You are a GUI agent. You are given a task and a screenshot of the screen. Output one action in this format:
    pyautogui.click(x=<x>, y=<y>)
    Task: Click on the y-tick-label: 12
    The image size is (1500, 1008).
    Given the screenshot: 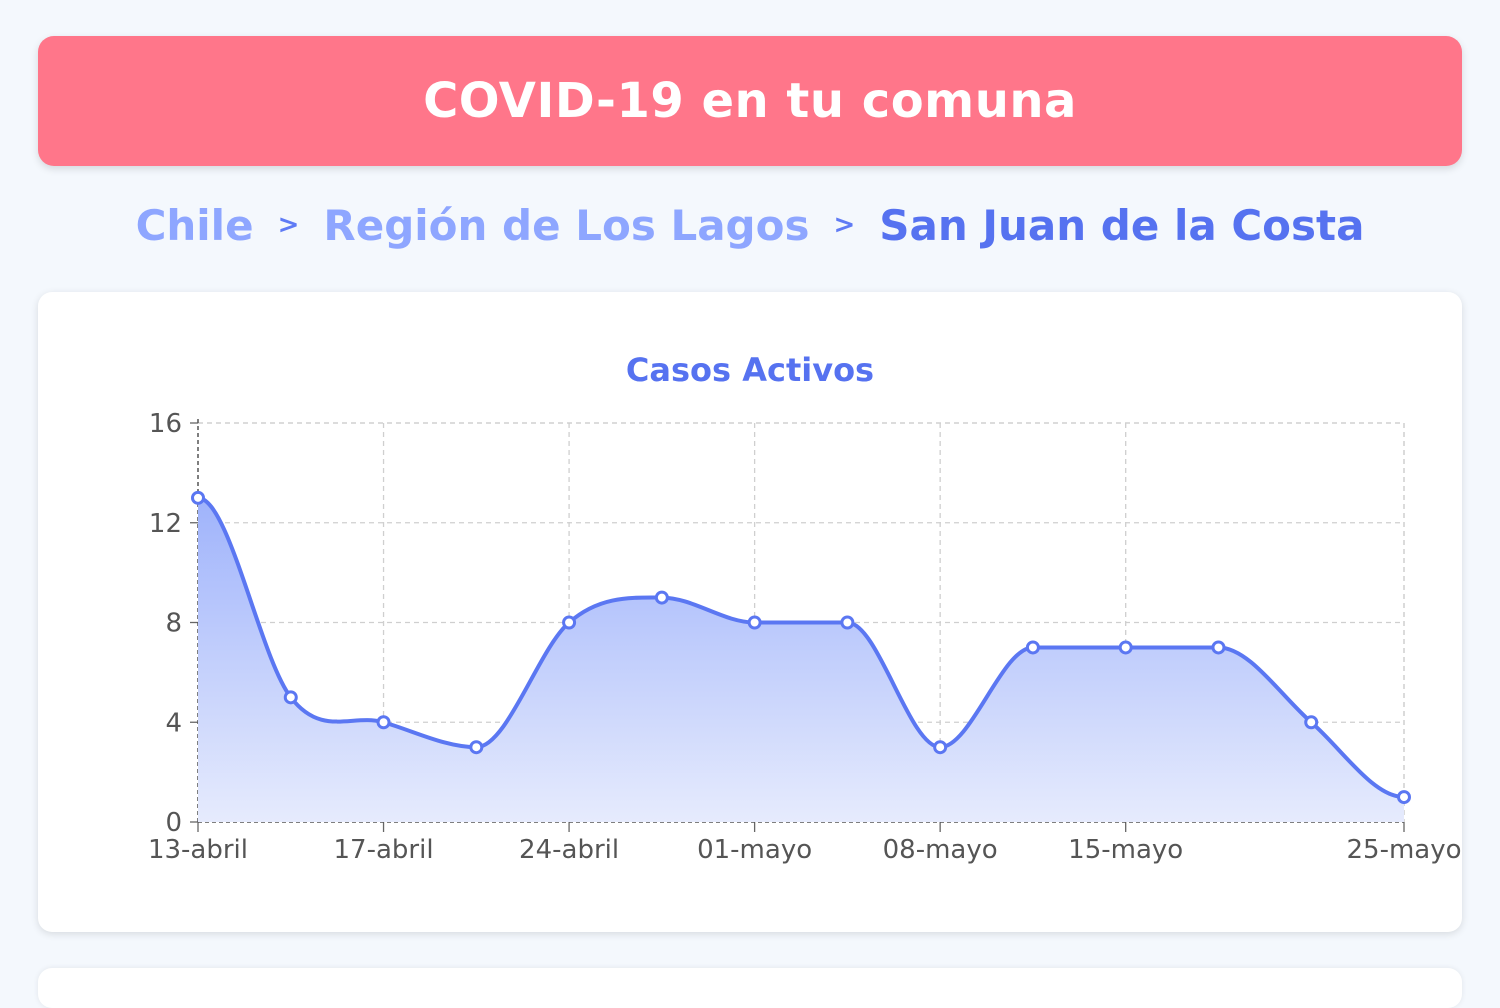 What is the action you would take?
    pyautogui.click(x=165, y=524)
    